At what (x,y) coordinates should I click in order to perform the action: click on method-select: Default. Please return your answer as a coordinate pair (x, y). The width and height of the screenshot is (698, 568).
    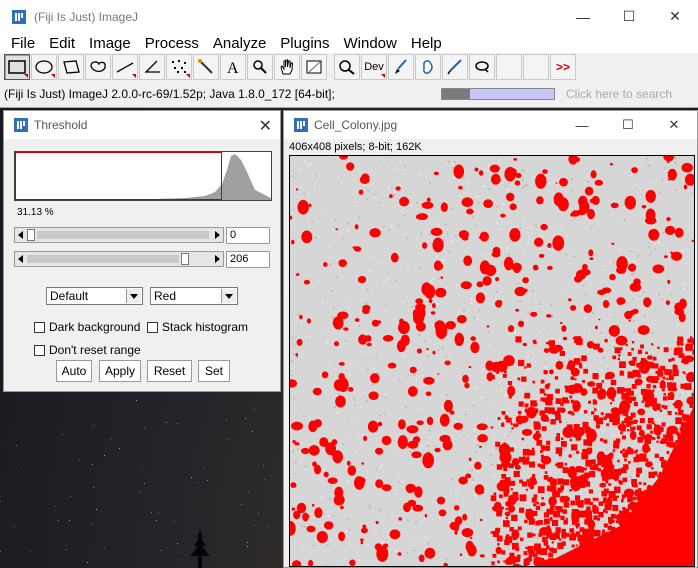
    Looking at the image, I should click on (94, 296).